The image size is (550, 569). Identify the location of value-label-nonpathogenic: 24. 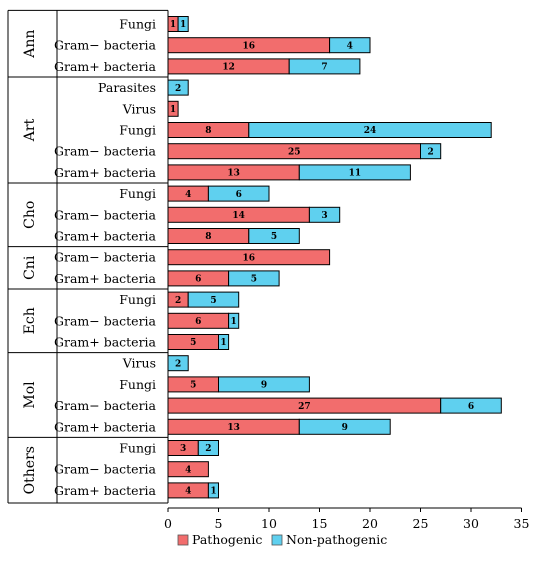
(370, 131).